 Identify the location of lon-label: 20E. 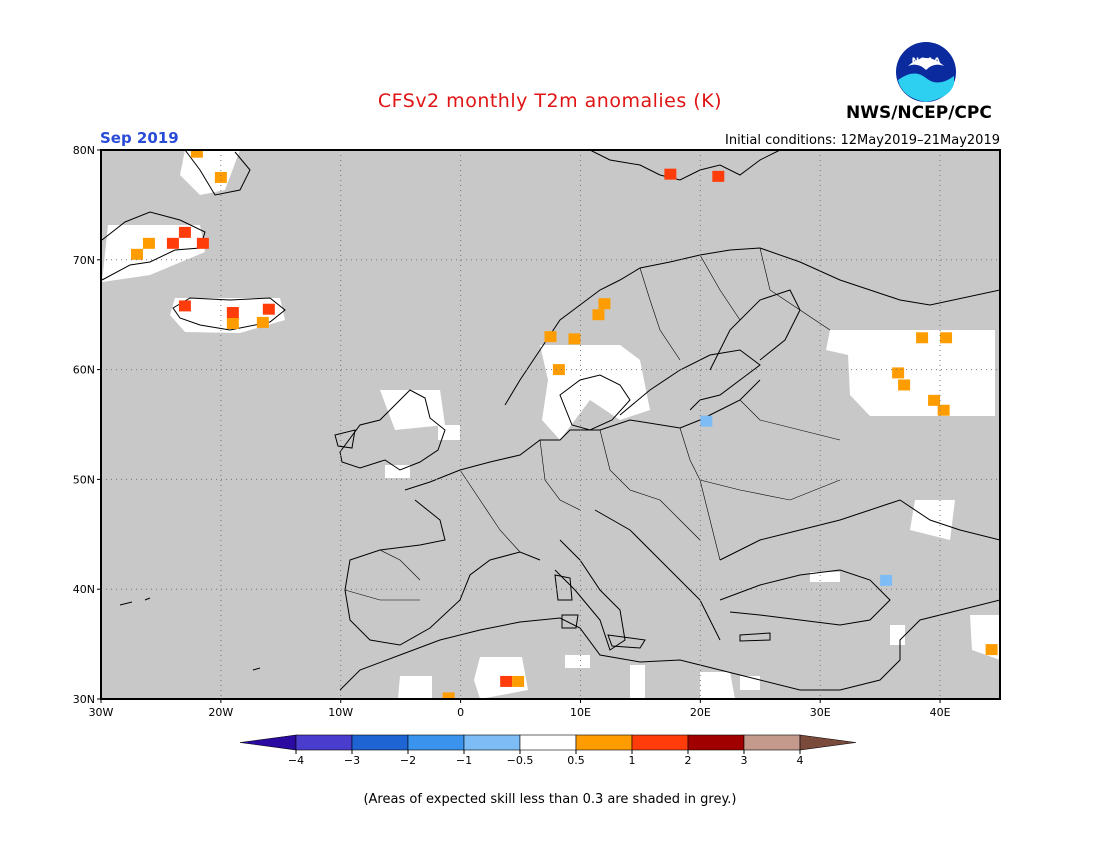
(700, 712).